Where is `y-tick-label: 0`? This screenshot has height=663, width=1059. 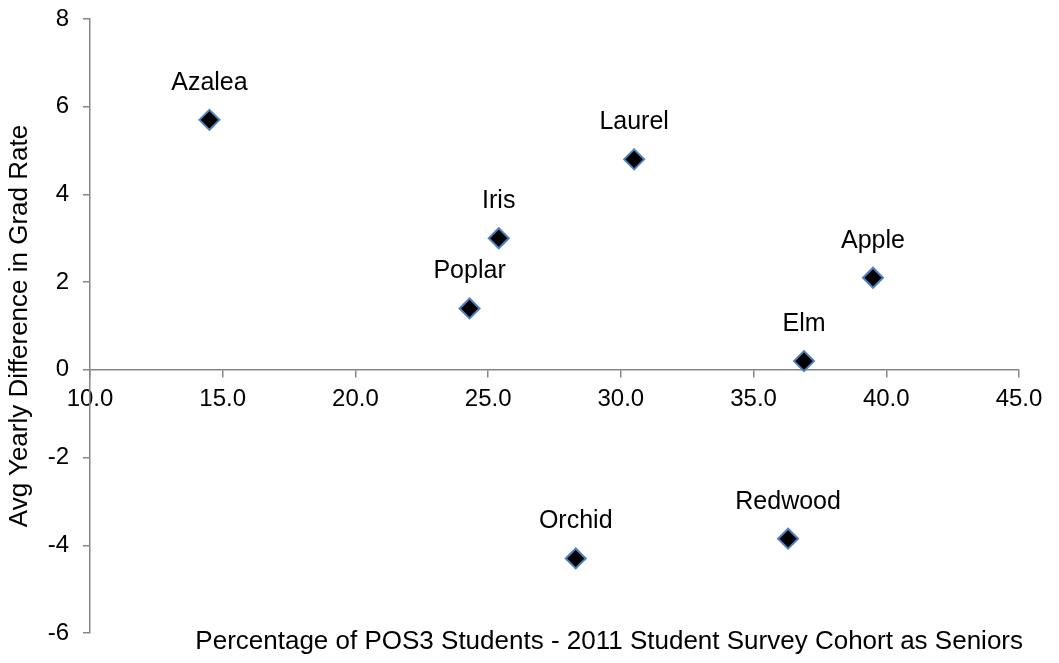
y-tick-label: 0 is located at coordinates (62, 368).